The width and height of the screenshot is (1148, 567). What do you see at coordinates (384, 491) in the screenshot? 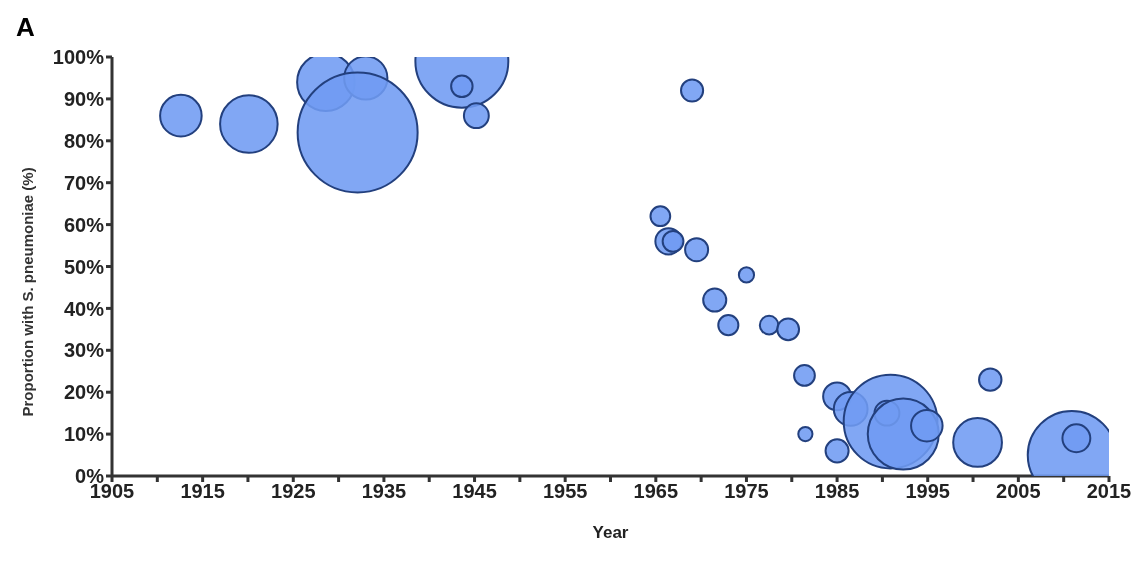
I see `x-tick-label: 1935` at bounding box center [384, 491].